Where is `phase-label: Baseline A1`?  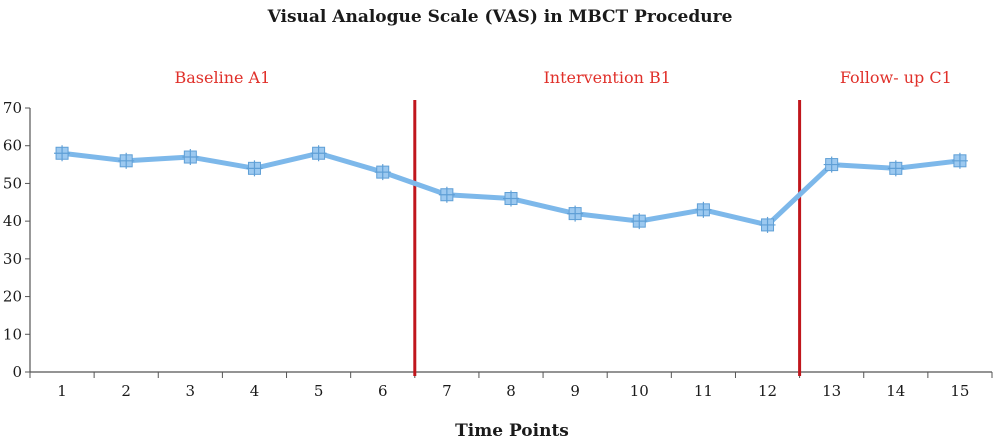 phase-label: Baseline A1 is located at coordinates (222, 77).